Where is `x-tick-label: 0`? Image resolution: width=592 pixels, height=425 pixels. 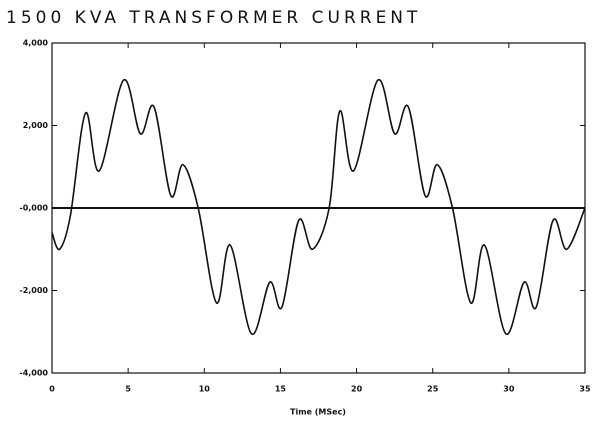 x-tick-label: 0 is located at coordinates (52, 389).